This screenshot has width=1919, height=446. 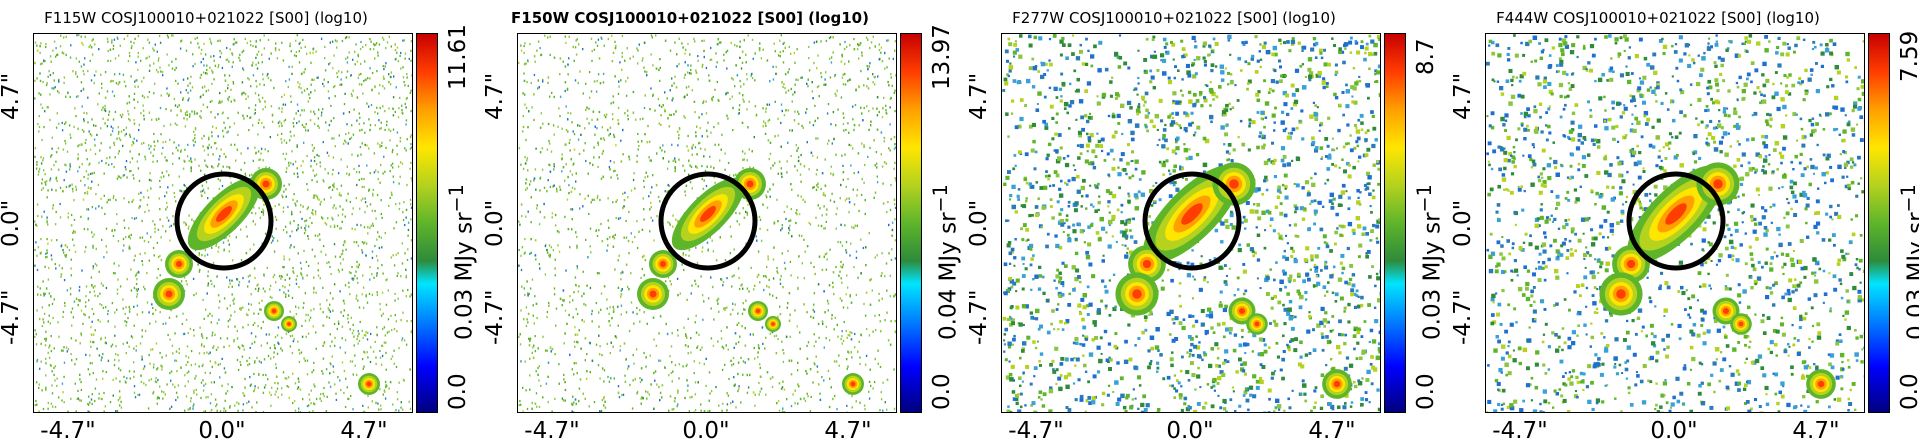 What do you see at coordinates (1658, 18) in the screenshot?
I see `panel-title: F444W COSJ100010+021022 [S00] (log10)` at bounding box center [1658, 18].